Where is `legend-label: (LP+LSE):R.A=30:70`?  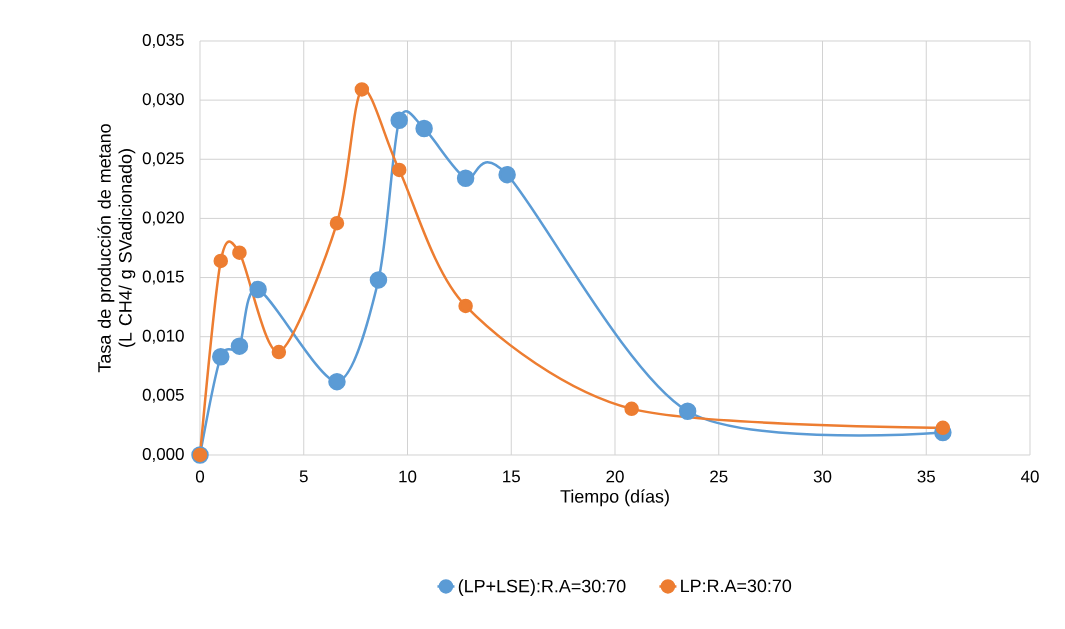 legend-label: (LP+LSE):R.A=30:70 is located at coordinates (542, 587).